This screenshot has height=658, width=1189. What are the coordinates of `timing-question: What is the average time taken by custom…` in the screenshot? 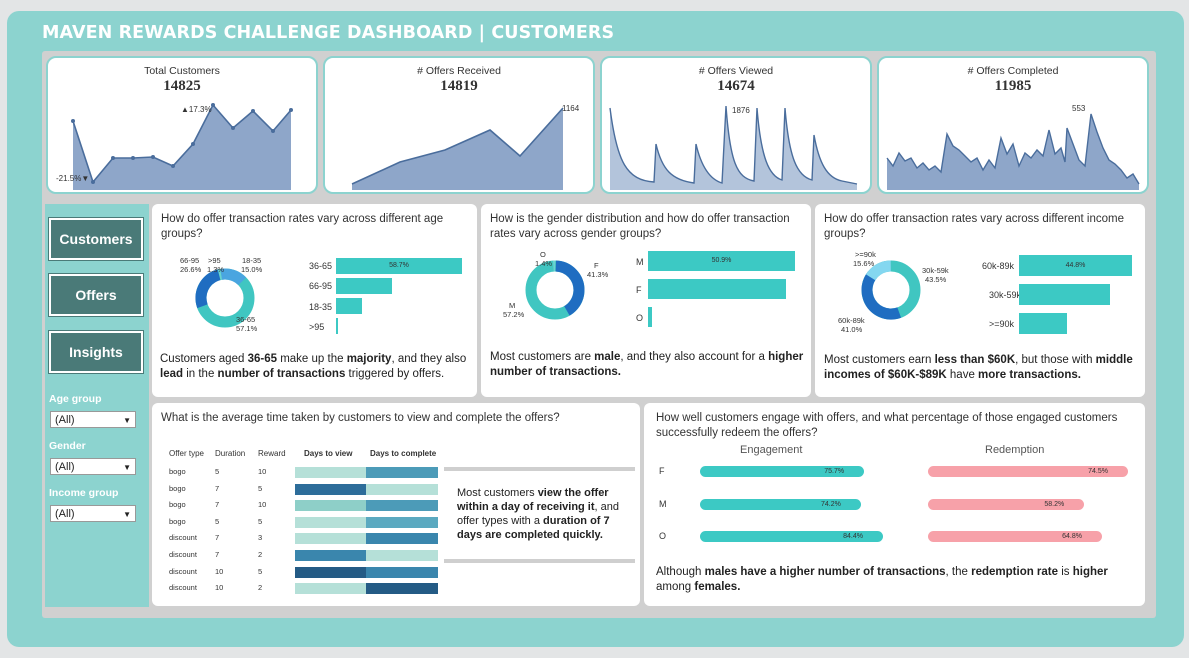 It's located at (360, 418).